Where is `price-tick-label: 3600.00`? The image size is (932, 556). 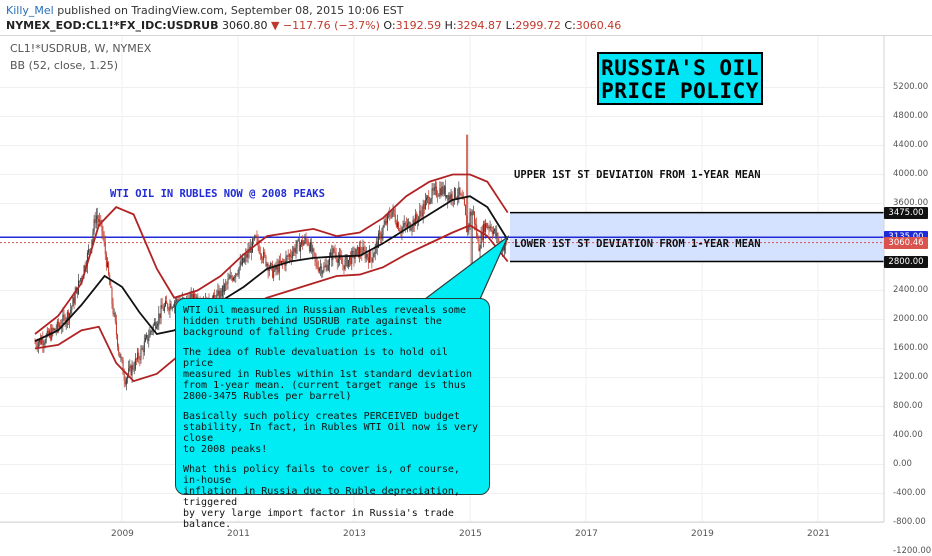 price-tick-label: 3600.00 is located at coordinates (911, 202).